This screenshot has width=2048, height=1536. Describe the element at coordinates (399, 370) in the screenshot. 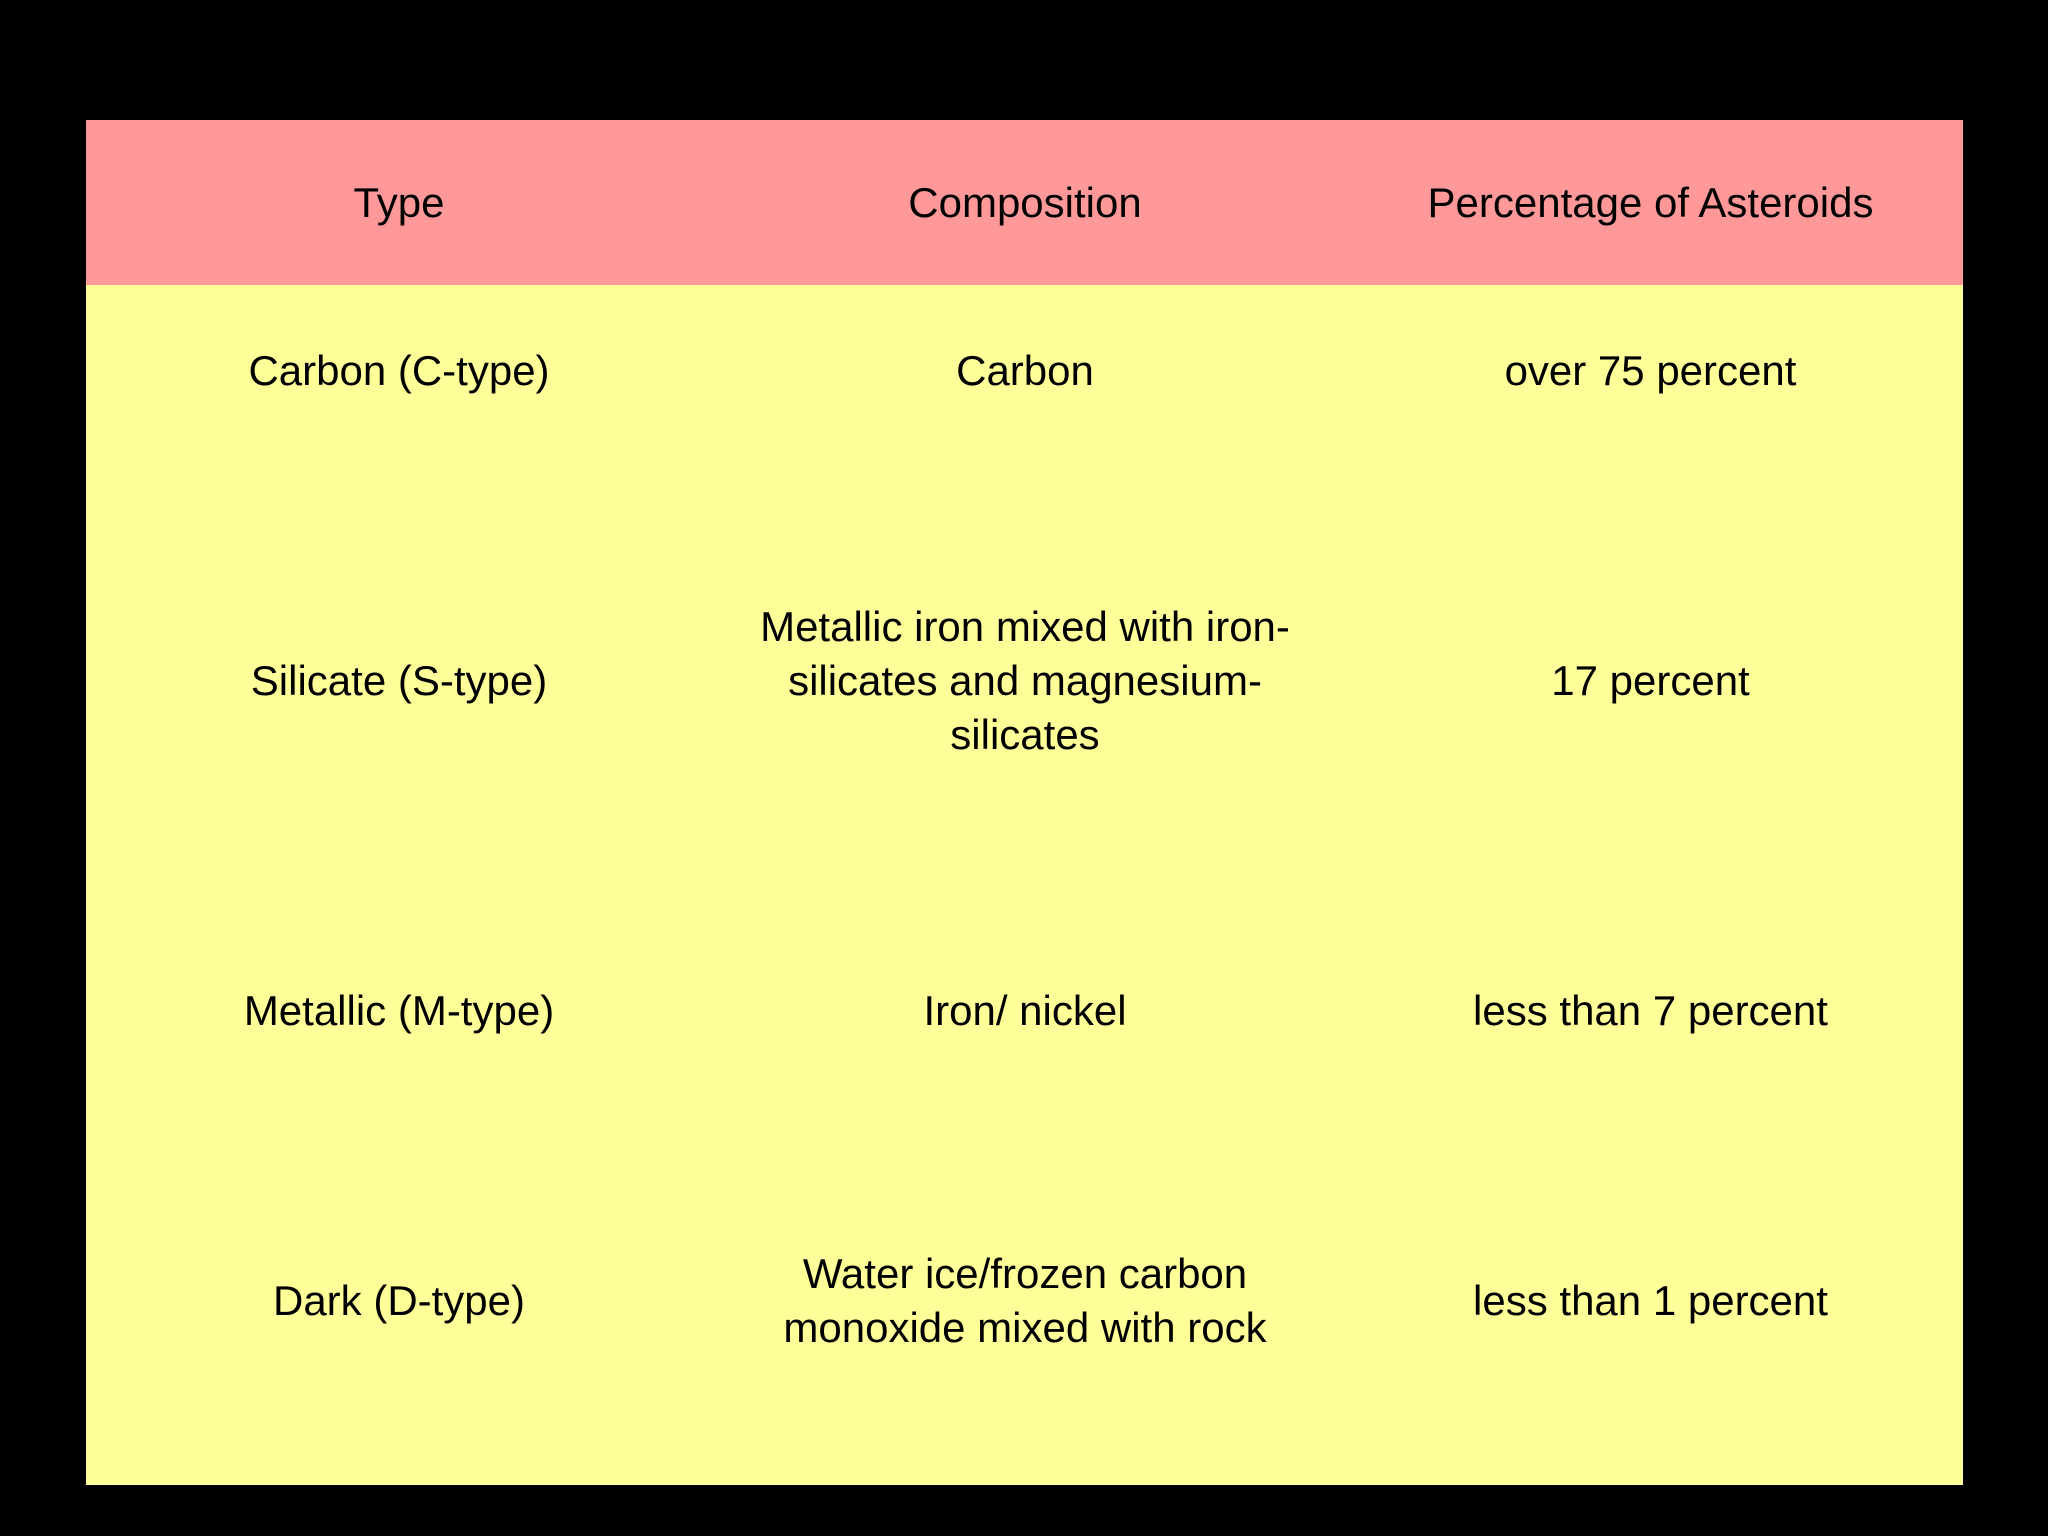

I see `cell-type: Carbon (C-type)` at that location.